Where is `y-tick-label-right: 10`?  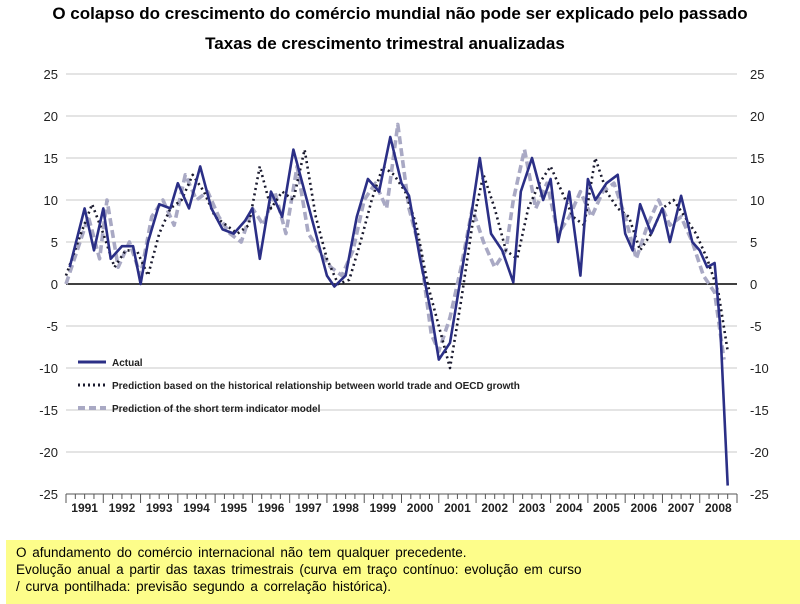 y-tick-label-right: 10 is located at coordinates (757, 200).